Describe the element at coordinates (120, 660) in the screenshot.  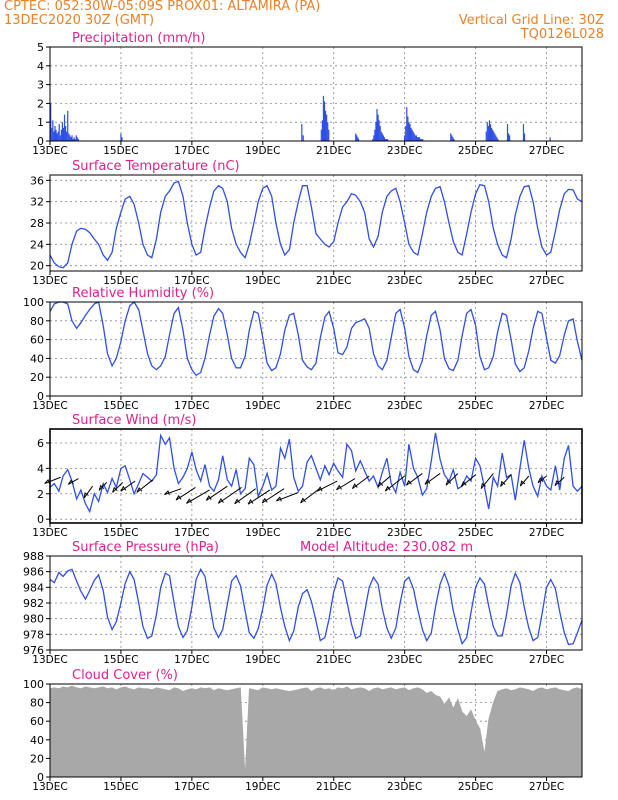
I see `pres-xtick-label: 15DEC` at that location.